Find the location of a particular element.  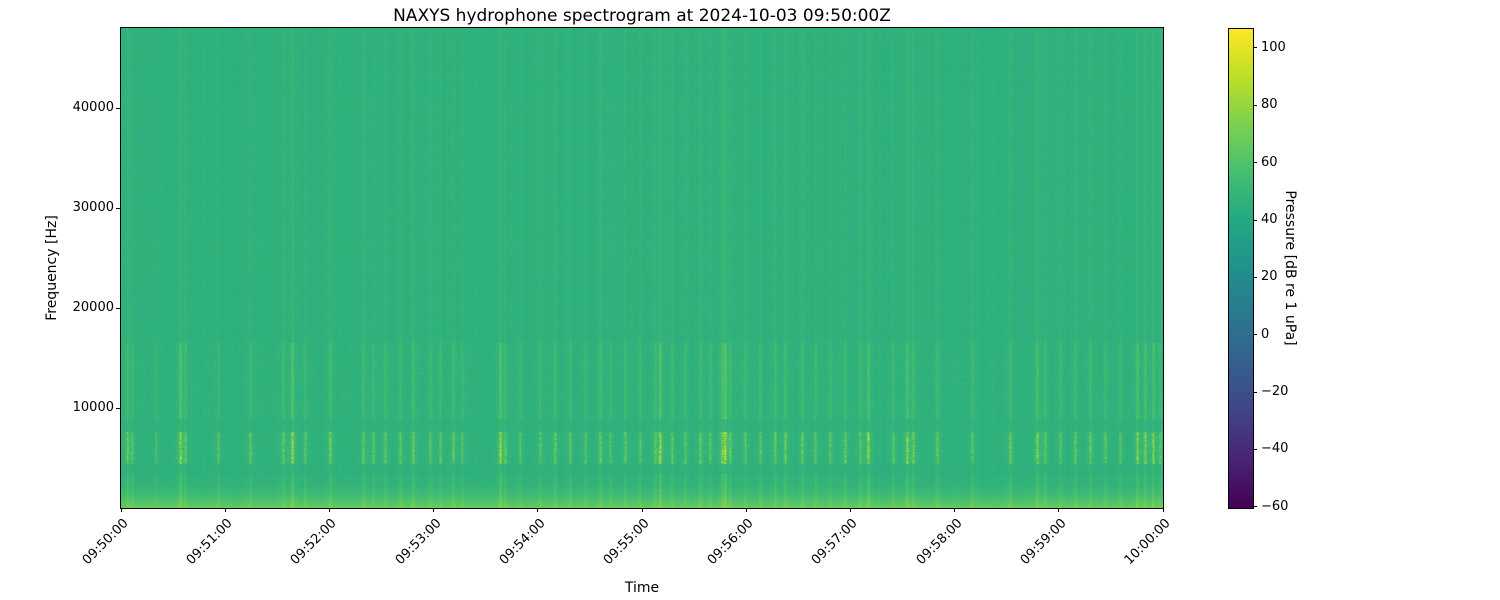

colorbar-gradient is located at coordinates (1241, 268).